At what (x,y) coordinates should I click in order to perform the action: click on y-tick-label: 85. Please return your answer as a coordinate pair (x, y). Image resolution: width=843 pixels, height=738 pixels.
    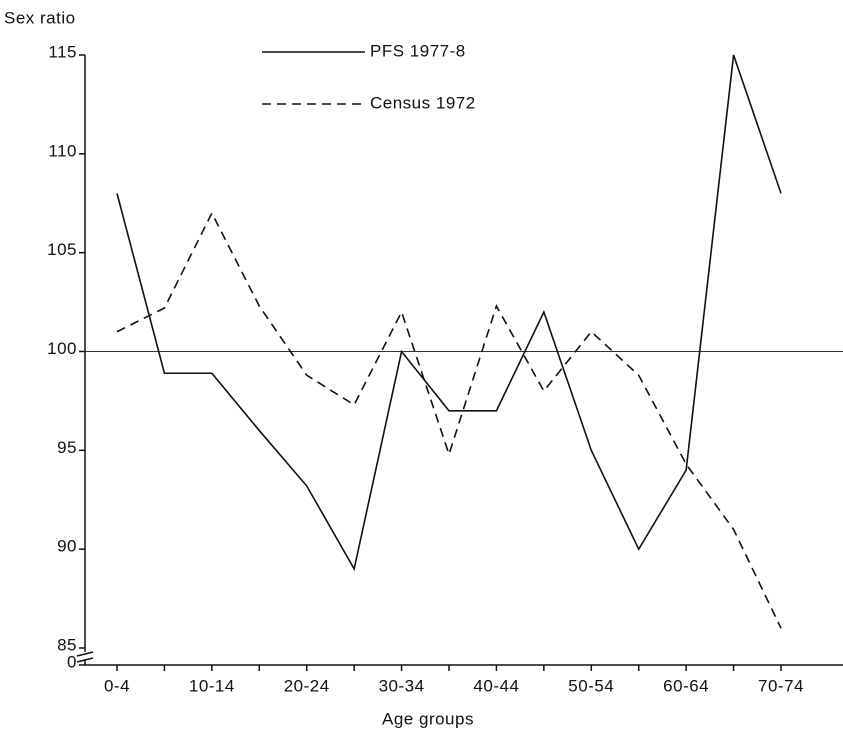
    Looking at the image, I should click on (67, 644).